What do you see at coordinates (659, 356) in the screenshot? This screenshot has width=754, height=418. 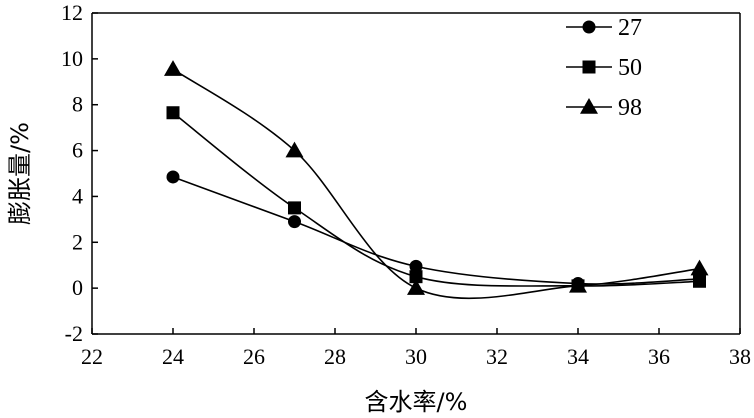 I see `x-tick-label: 36` at bounding box center [659, 356].